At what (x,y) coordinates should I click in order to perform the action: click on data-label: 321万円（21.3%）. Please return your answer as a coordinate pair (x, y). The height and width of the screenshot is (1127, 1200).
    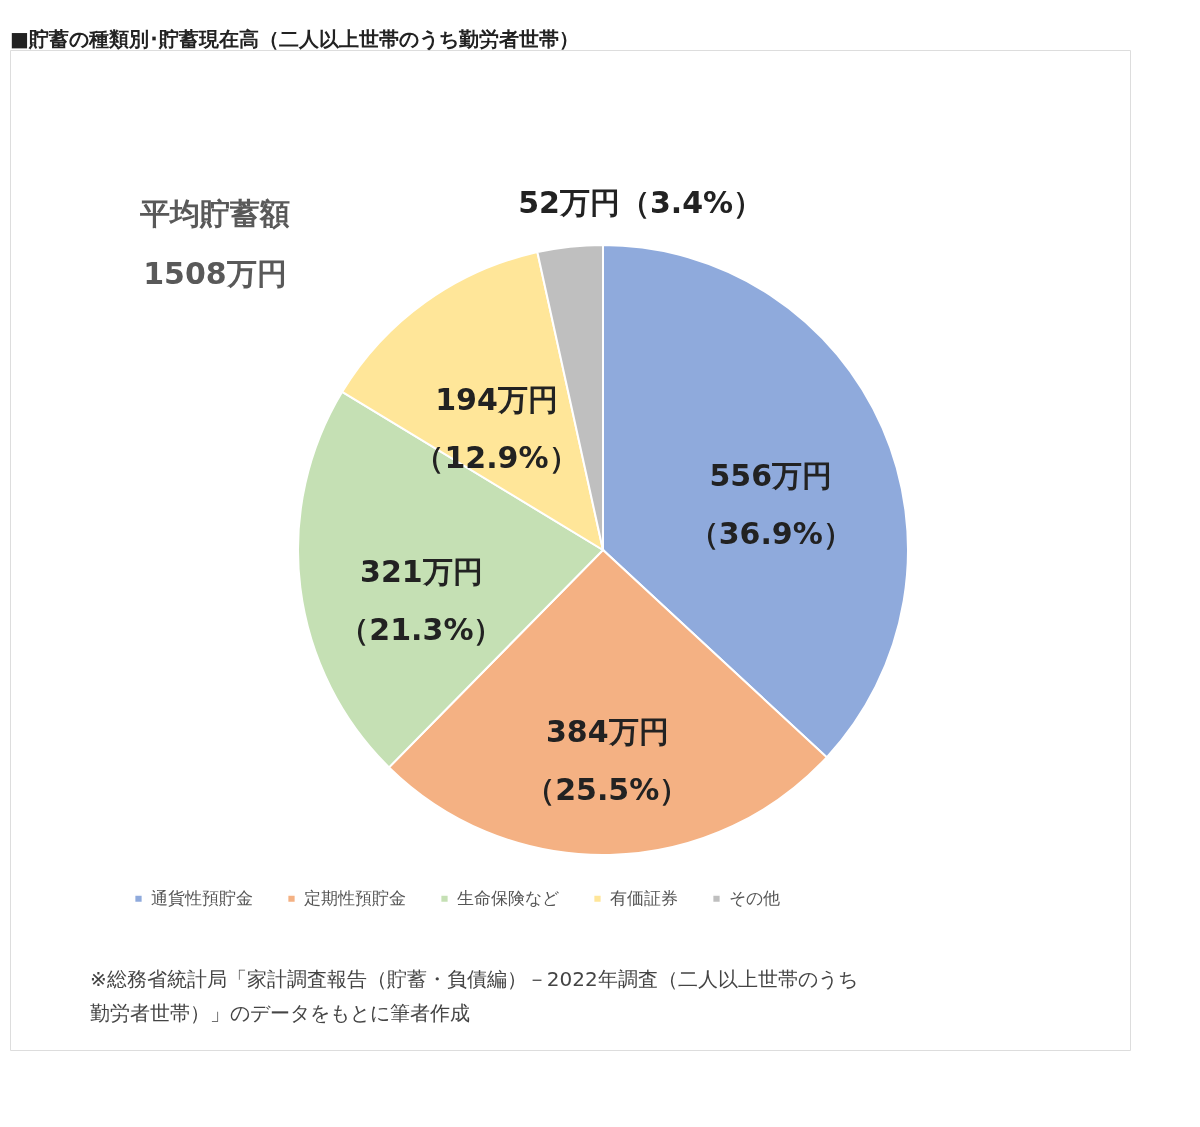
    Looking at the image, I should click on (421, 600).